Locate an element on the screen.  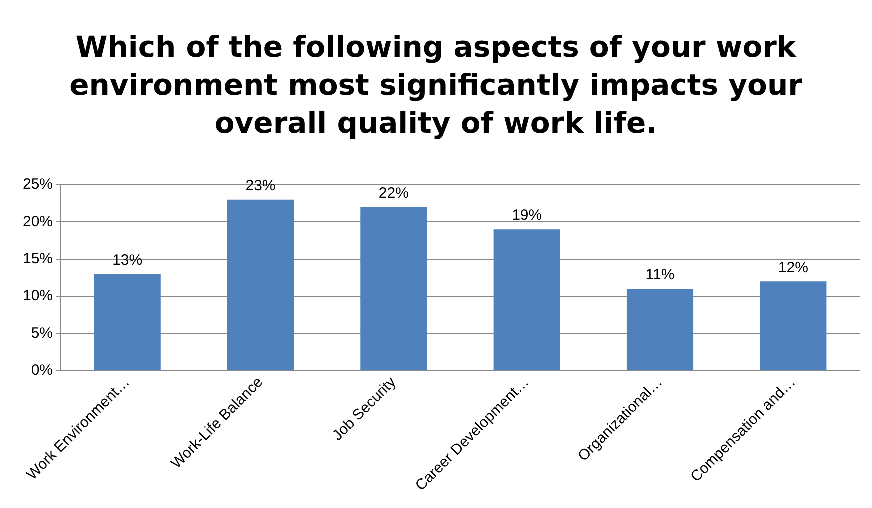
y-tick-label: 25% is located at coordinates (38, 185).